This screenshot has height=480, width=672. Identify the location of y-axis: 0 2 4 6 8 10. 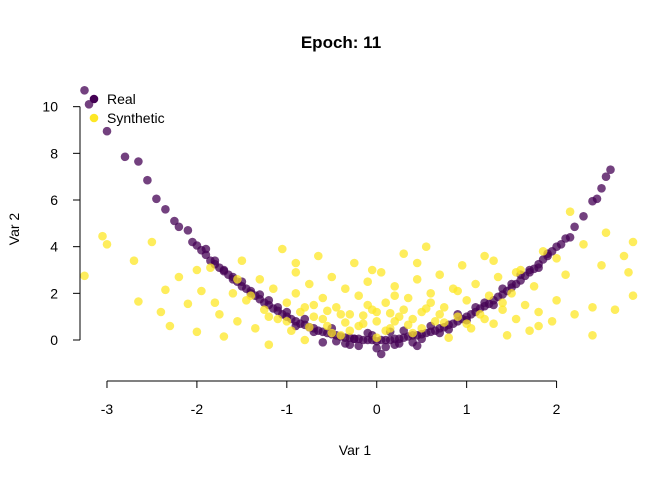
(61, 223).